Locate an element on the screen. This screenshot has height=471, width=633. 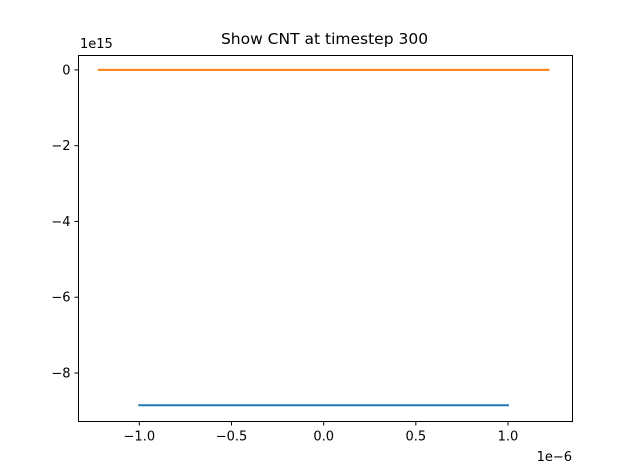
y-tick-label: −2 is located at coordinates (60, 146).